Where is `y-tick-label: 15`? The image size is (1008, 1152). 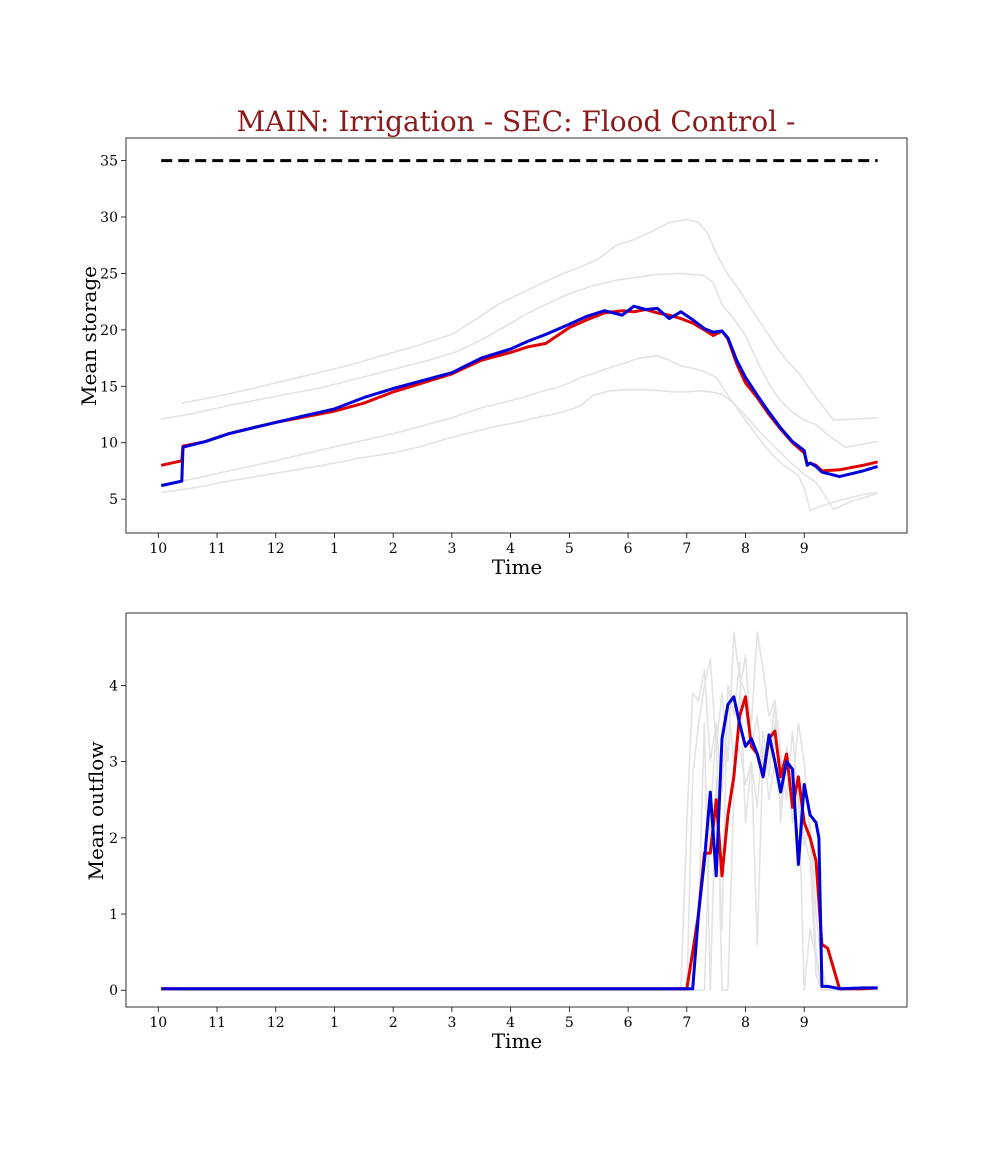
y-tick-label: 15 is located at coordinates (109, 387).